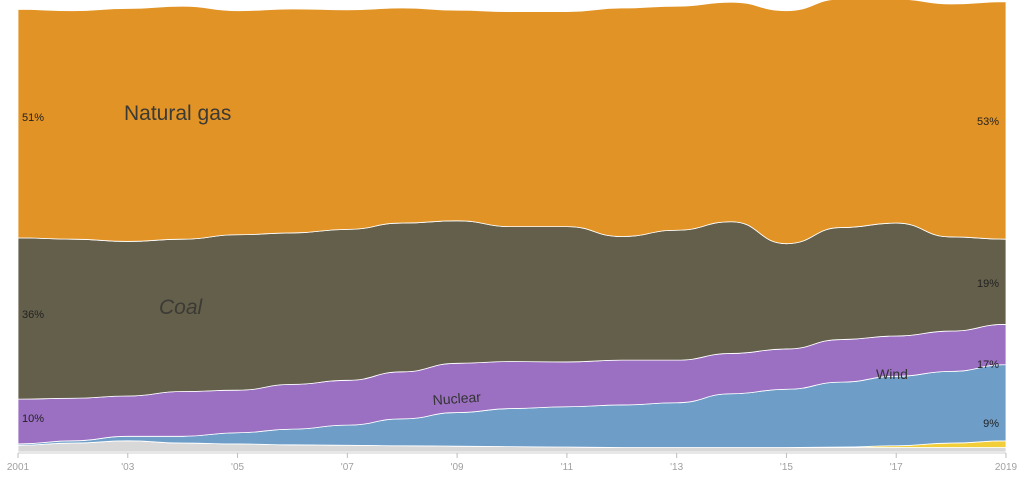 The width and height of the screenshot is (1024, 479). Describe the element at coordinates (33, 419) in the screenshot. I see `nuclear-start-share: 10%` at that location.